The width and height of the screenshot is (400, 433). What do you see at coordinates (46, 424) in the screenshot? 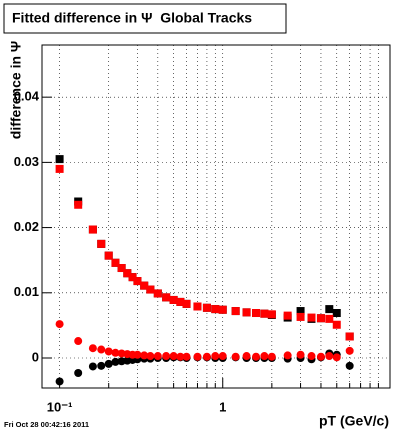
I see `footer: Fri Oct 28 00:42:16 2011` at bounding box center [46, 424].